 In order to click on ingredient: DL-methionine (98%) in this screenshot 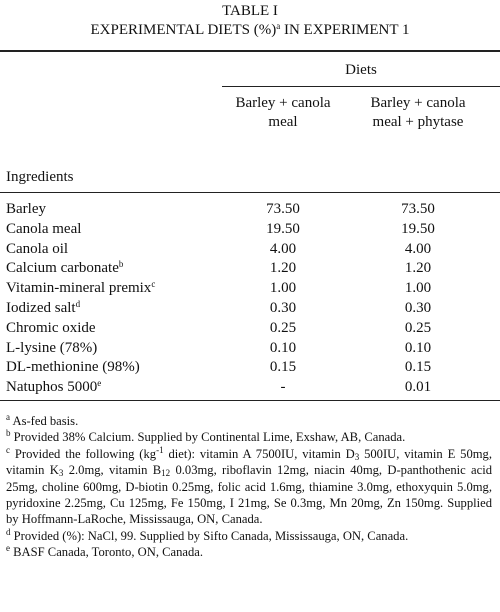, I will do `click(73, 367)`.